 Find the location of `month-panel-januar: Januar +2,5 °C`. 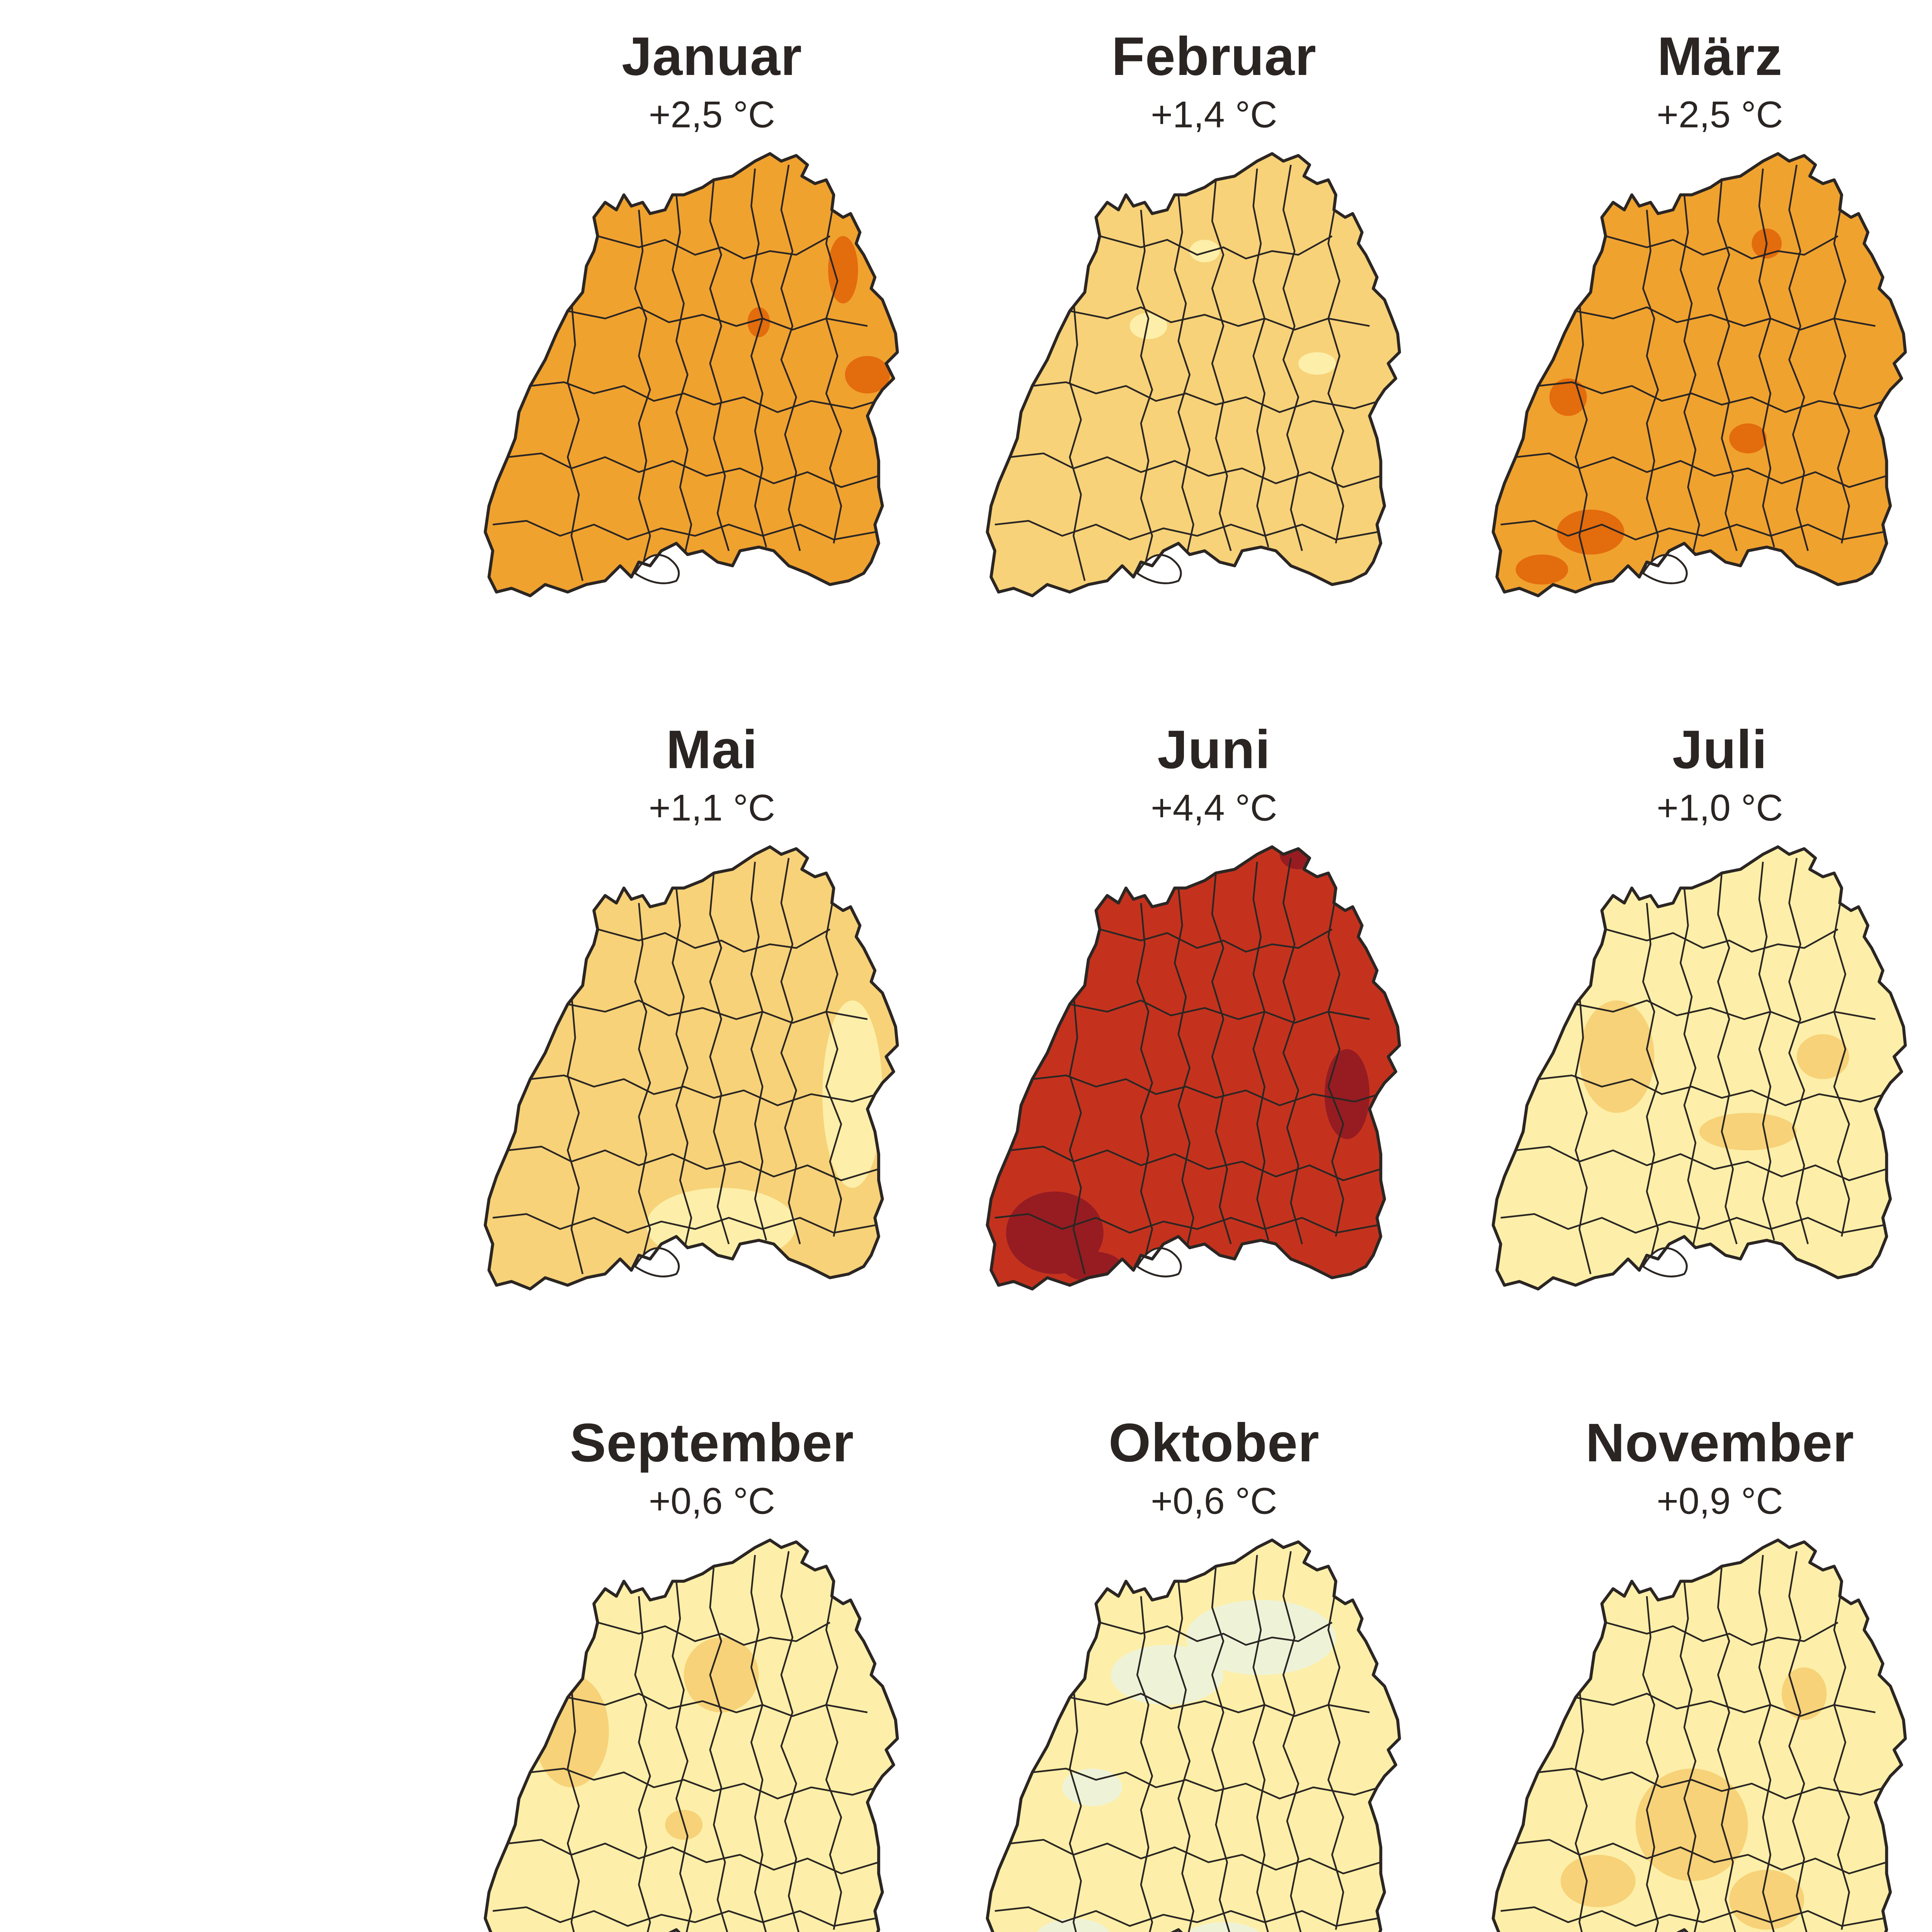

month-panel-januar: Januar +2,5 °C is located at coordinates (712, 364).